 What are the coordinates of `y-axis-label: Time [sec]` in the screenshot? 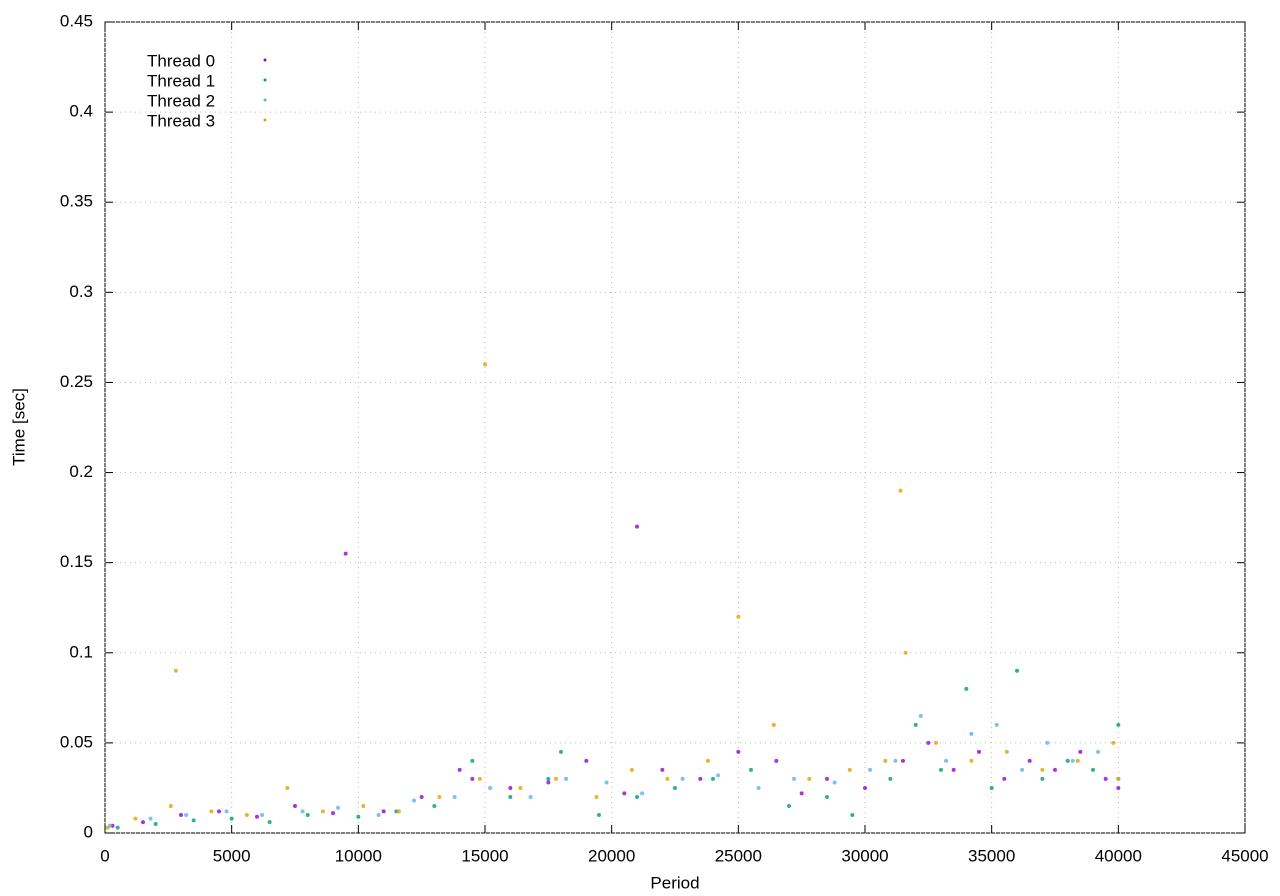 It's located at (18, 427).